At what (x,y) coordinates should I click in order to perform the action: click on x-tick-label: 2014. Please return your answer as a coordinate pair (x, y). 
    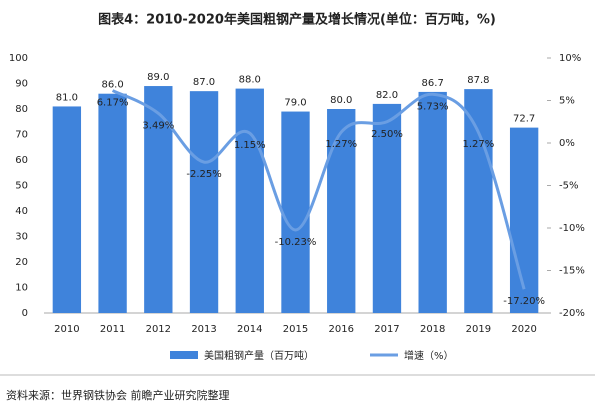
    Looking at the image, I should click on (249, 329).